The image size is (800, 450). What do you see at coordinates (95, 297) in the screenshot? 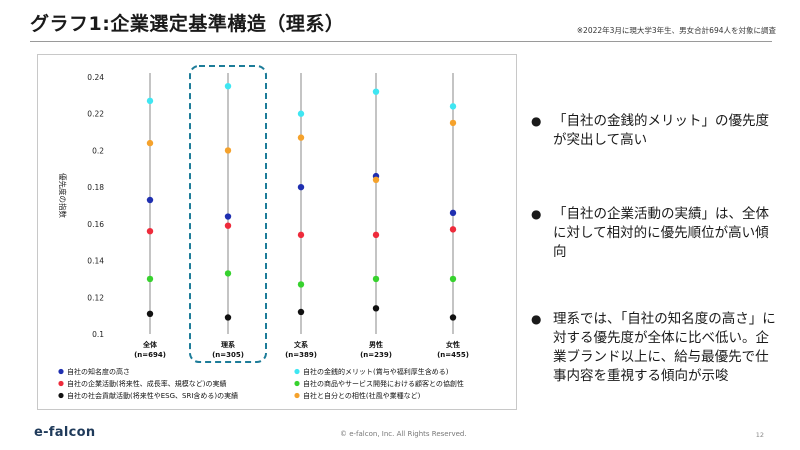
I see `y-tick-label: 0.12` at bounding box center [95, 297].